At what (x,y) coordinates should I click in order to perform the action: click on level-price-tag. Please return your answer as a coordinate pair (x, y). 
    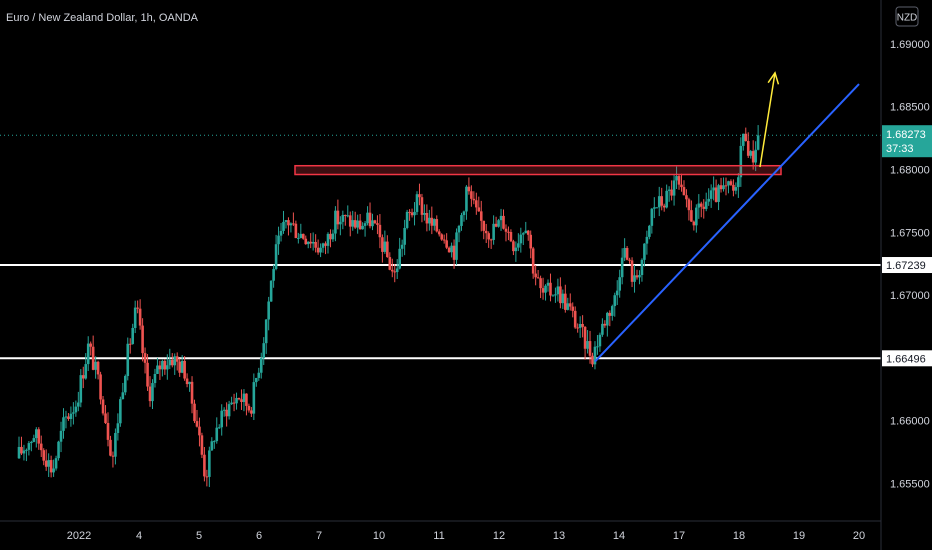
    Looking at the image, I should click on (907, 358).